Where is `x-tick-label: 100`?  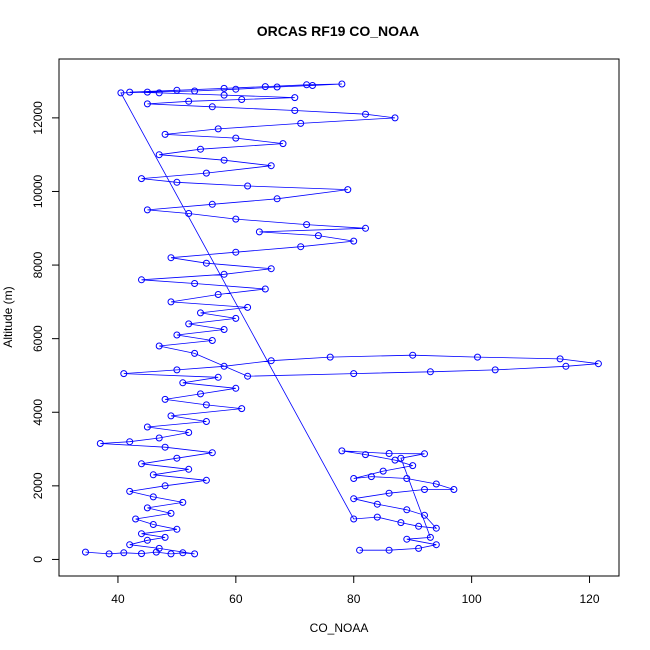 x-tick-label: 100 is located at coordinates (472, 599).